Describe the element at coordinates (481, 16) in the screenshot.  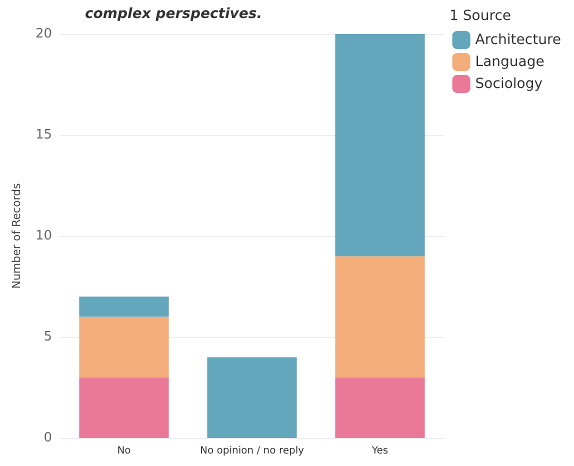
I see `legend-title: 1 Source` at that location.